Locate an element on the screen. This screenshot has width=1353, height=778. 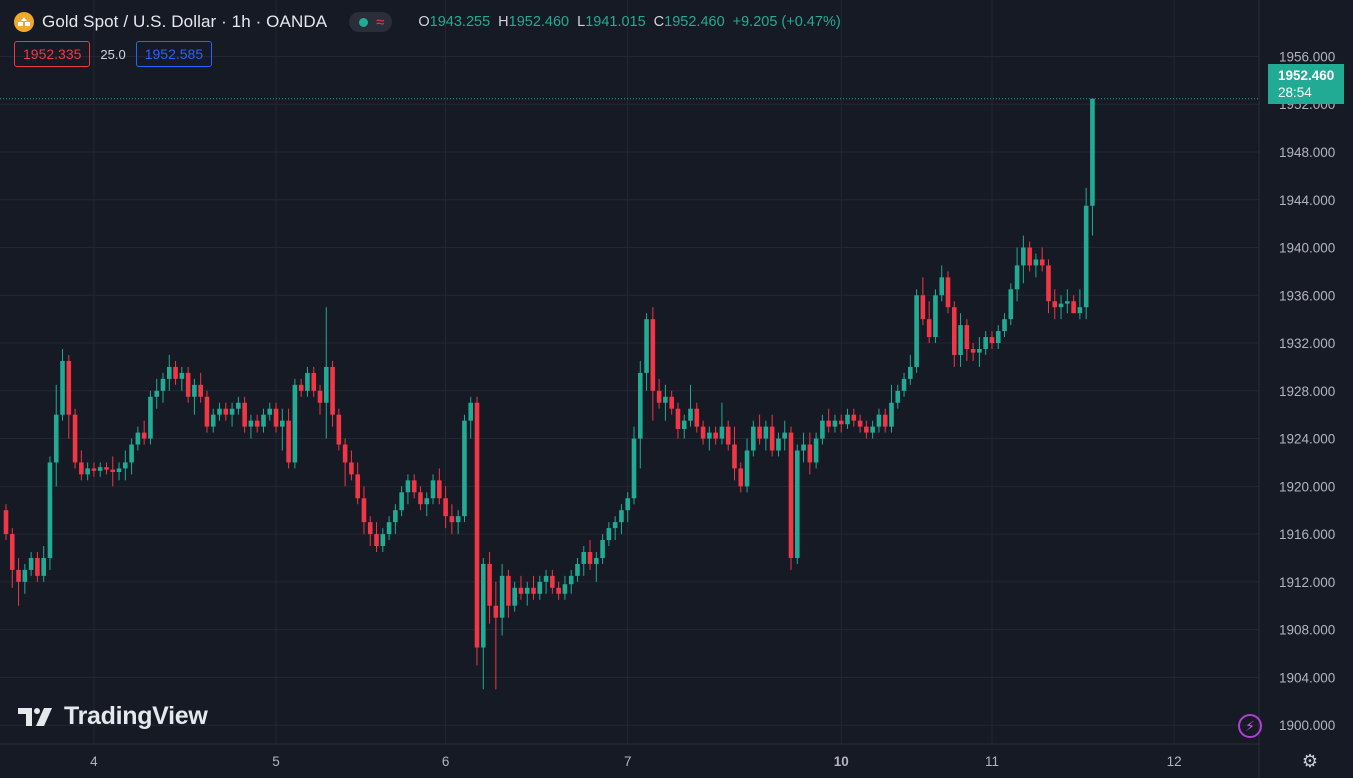
price-tick-label: 1936.000 is located at coordinates (1307, 295).